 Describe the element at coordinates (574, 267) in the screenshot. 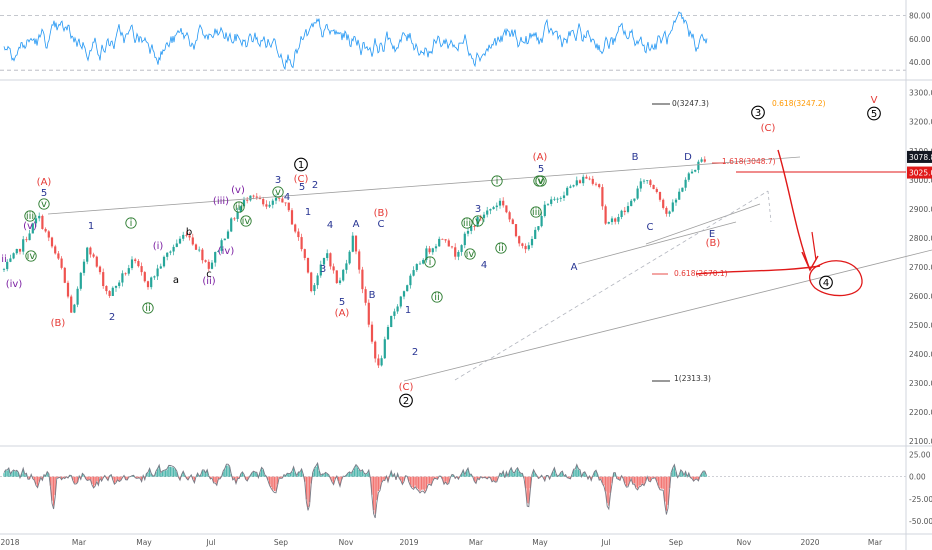

I see `wave-label: A` at that location.